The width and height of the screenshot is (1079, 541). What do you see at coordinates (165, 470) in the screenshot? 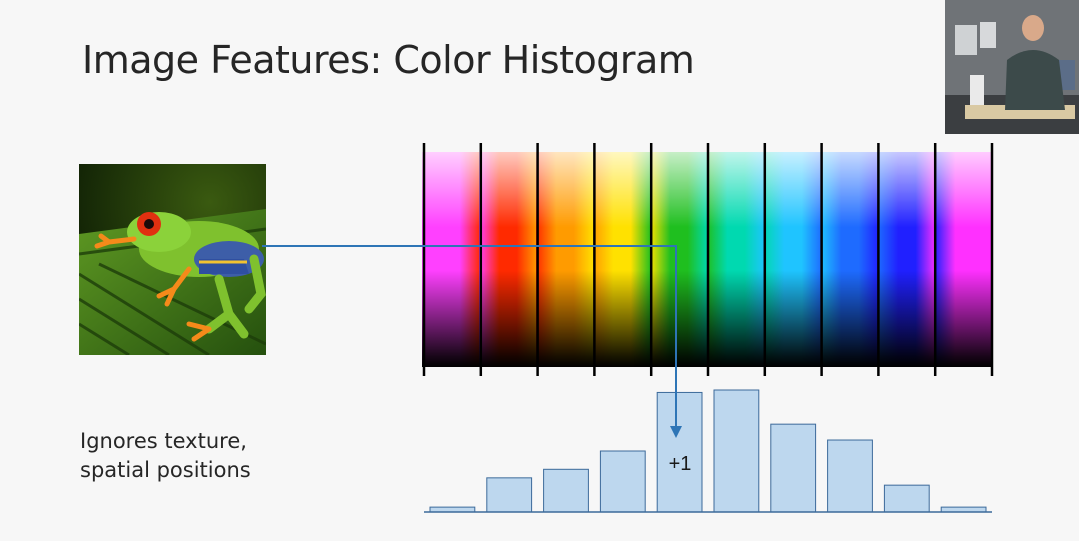
I see `caption-line-2: spatial positions` at bounding box center [165, 470].